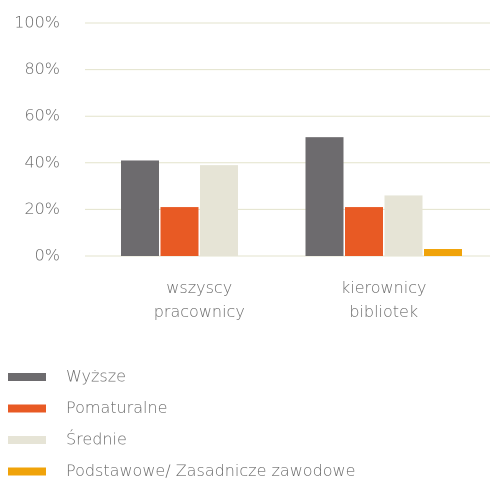 Image resolution: width=500 pixels, height=482 pixels. Describe the element at coordinates (42, 208) in the screenshot. I see `y-tick-label: 20%` at that location.